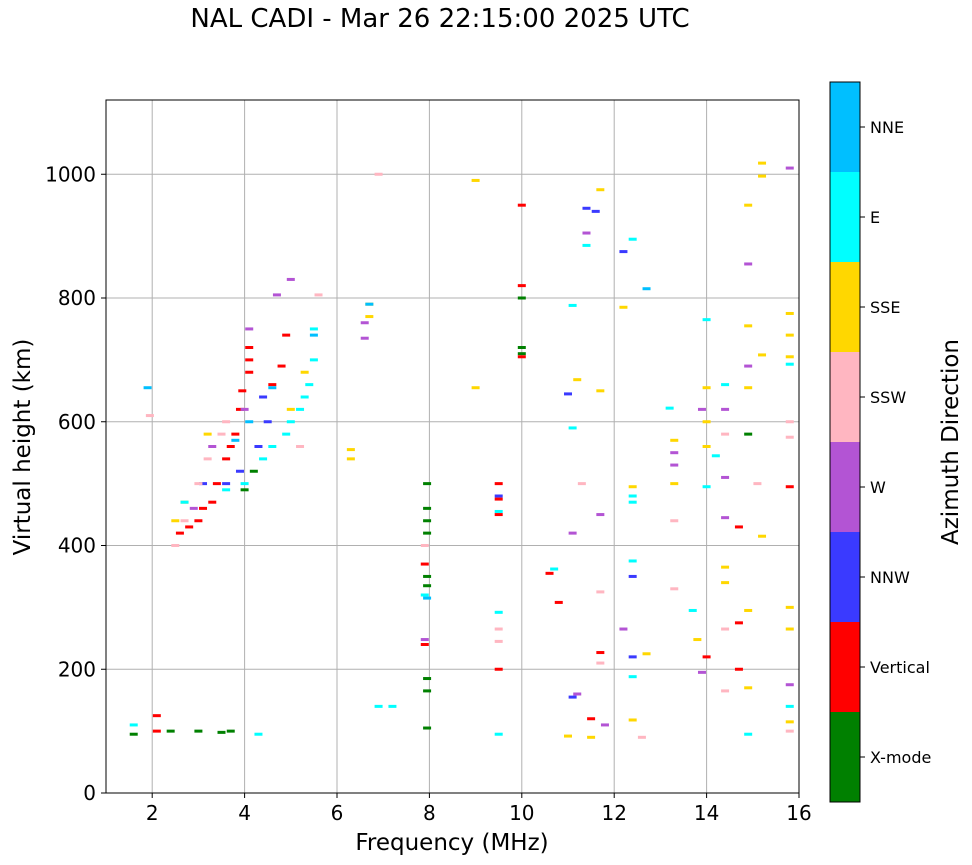  What do you see at coordinates (89, 793) in the screenshot?
I see `y-tick-label: 0` at bounding box center [89, 793].